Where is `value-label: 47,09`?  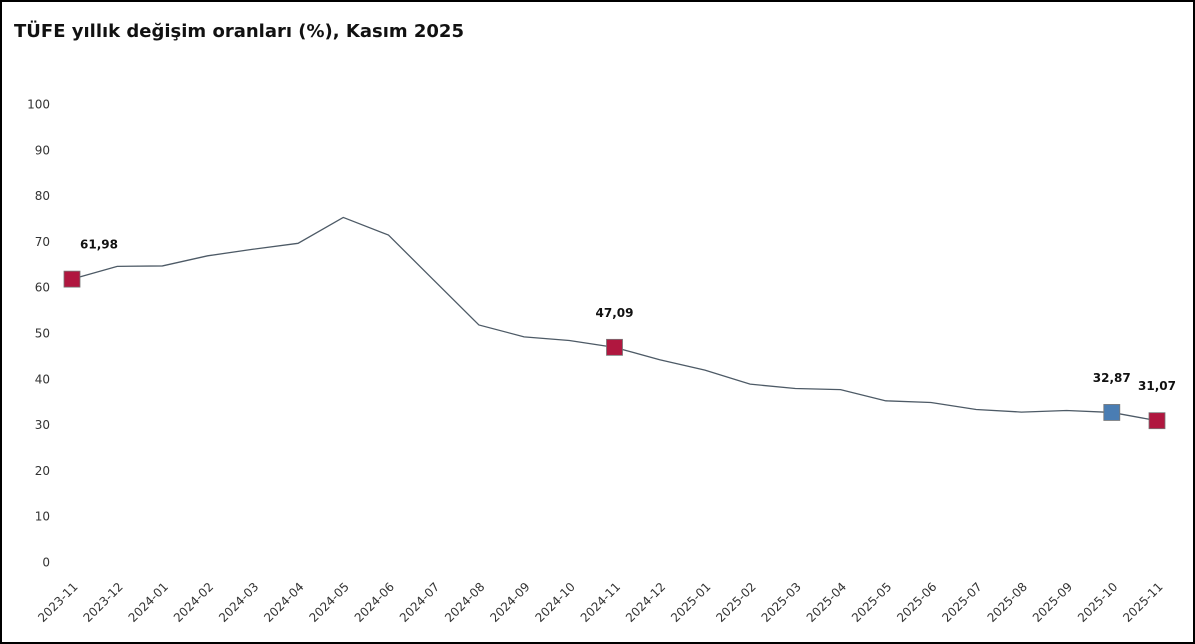 value-label: 47,09 is located at coordinates (615, 313).